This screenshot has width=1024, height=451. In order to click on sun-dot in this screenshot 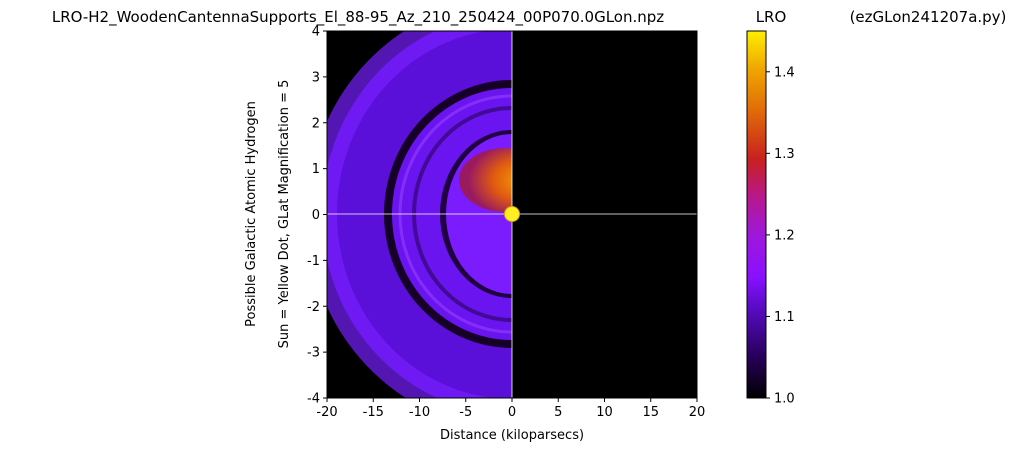, I will do `click(512, 214)`.